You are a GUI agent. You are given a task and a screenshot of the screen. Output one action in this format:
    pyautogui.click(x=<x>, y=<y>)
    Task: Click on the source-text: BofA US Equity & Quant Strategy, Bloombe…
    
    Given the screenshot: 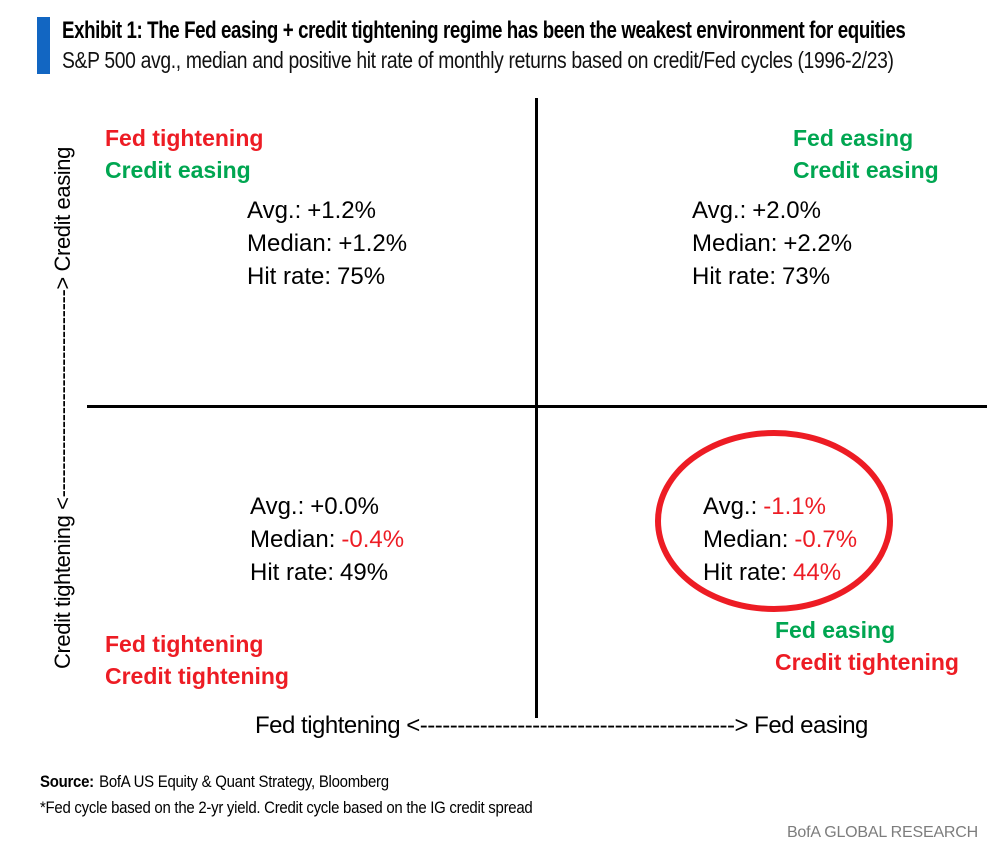 What is the action you would take?
    pyautogui.click(x=244, y=781)
    